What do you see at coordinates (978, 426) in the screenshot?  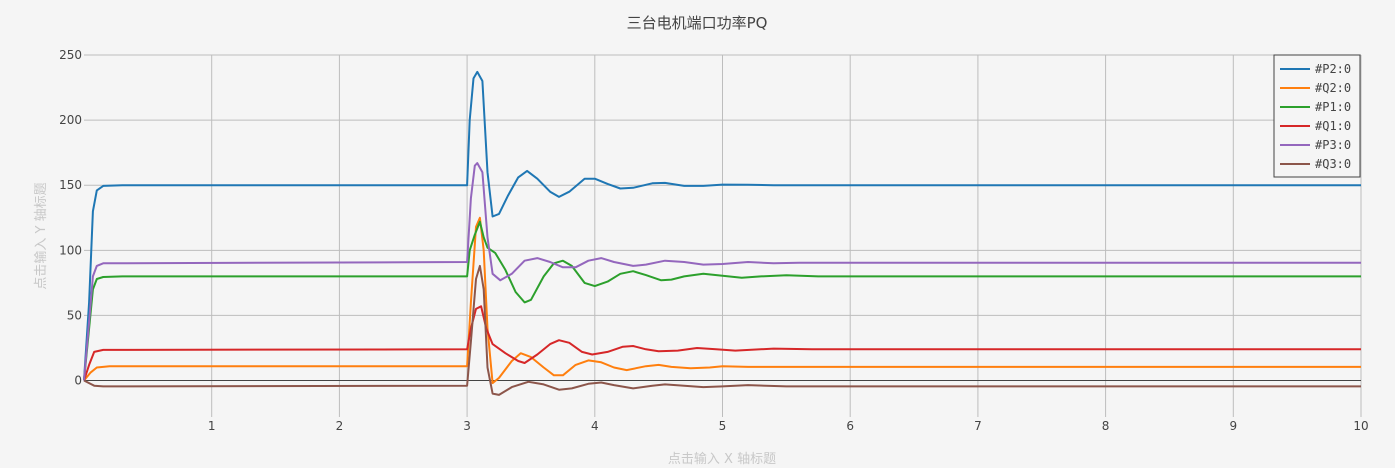 I see `x-tick-label: 7` at bounding box center [978, 426].